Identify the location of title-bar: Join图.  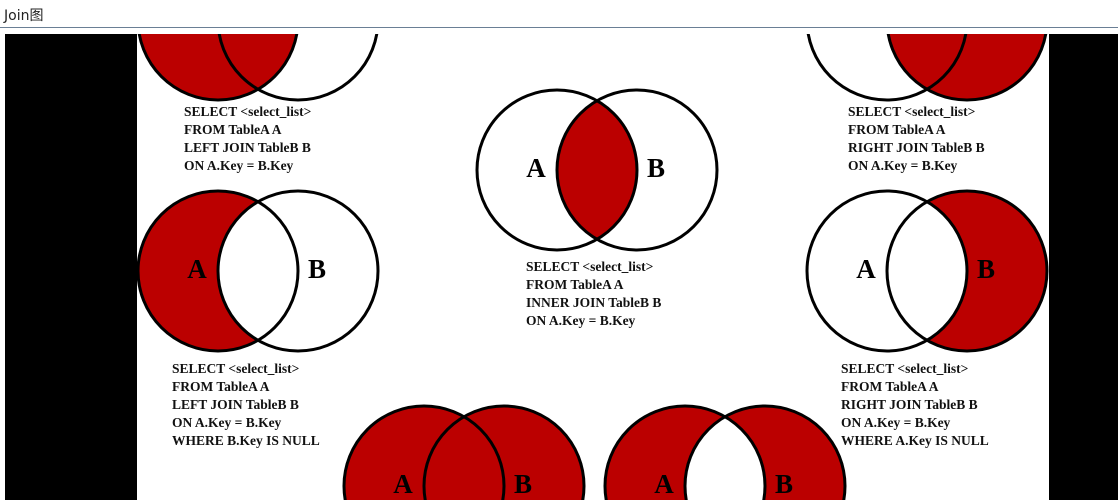
(559, 14).